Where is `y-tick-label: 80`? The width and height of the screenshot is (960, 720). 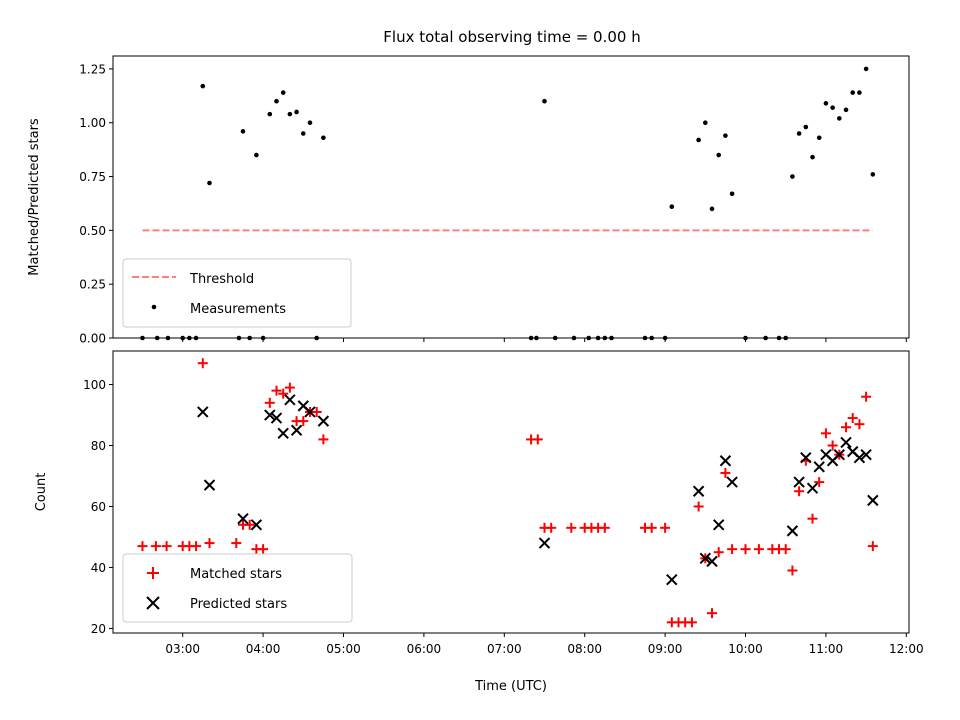 y-tick-label: 80 is located at coordinates (98, 446).